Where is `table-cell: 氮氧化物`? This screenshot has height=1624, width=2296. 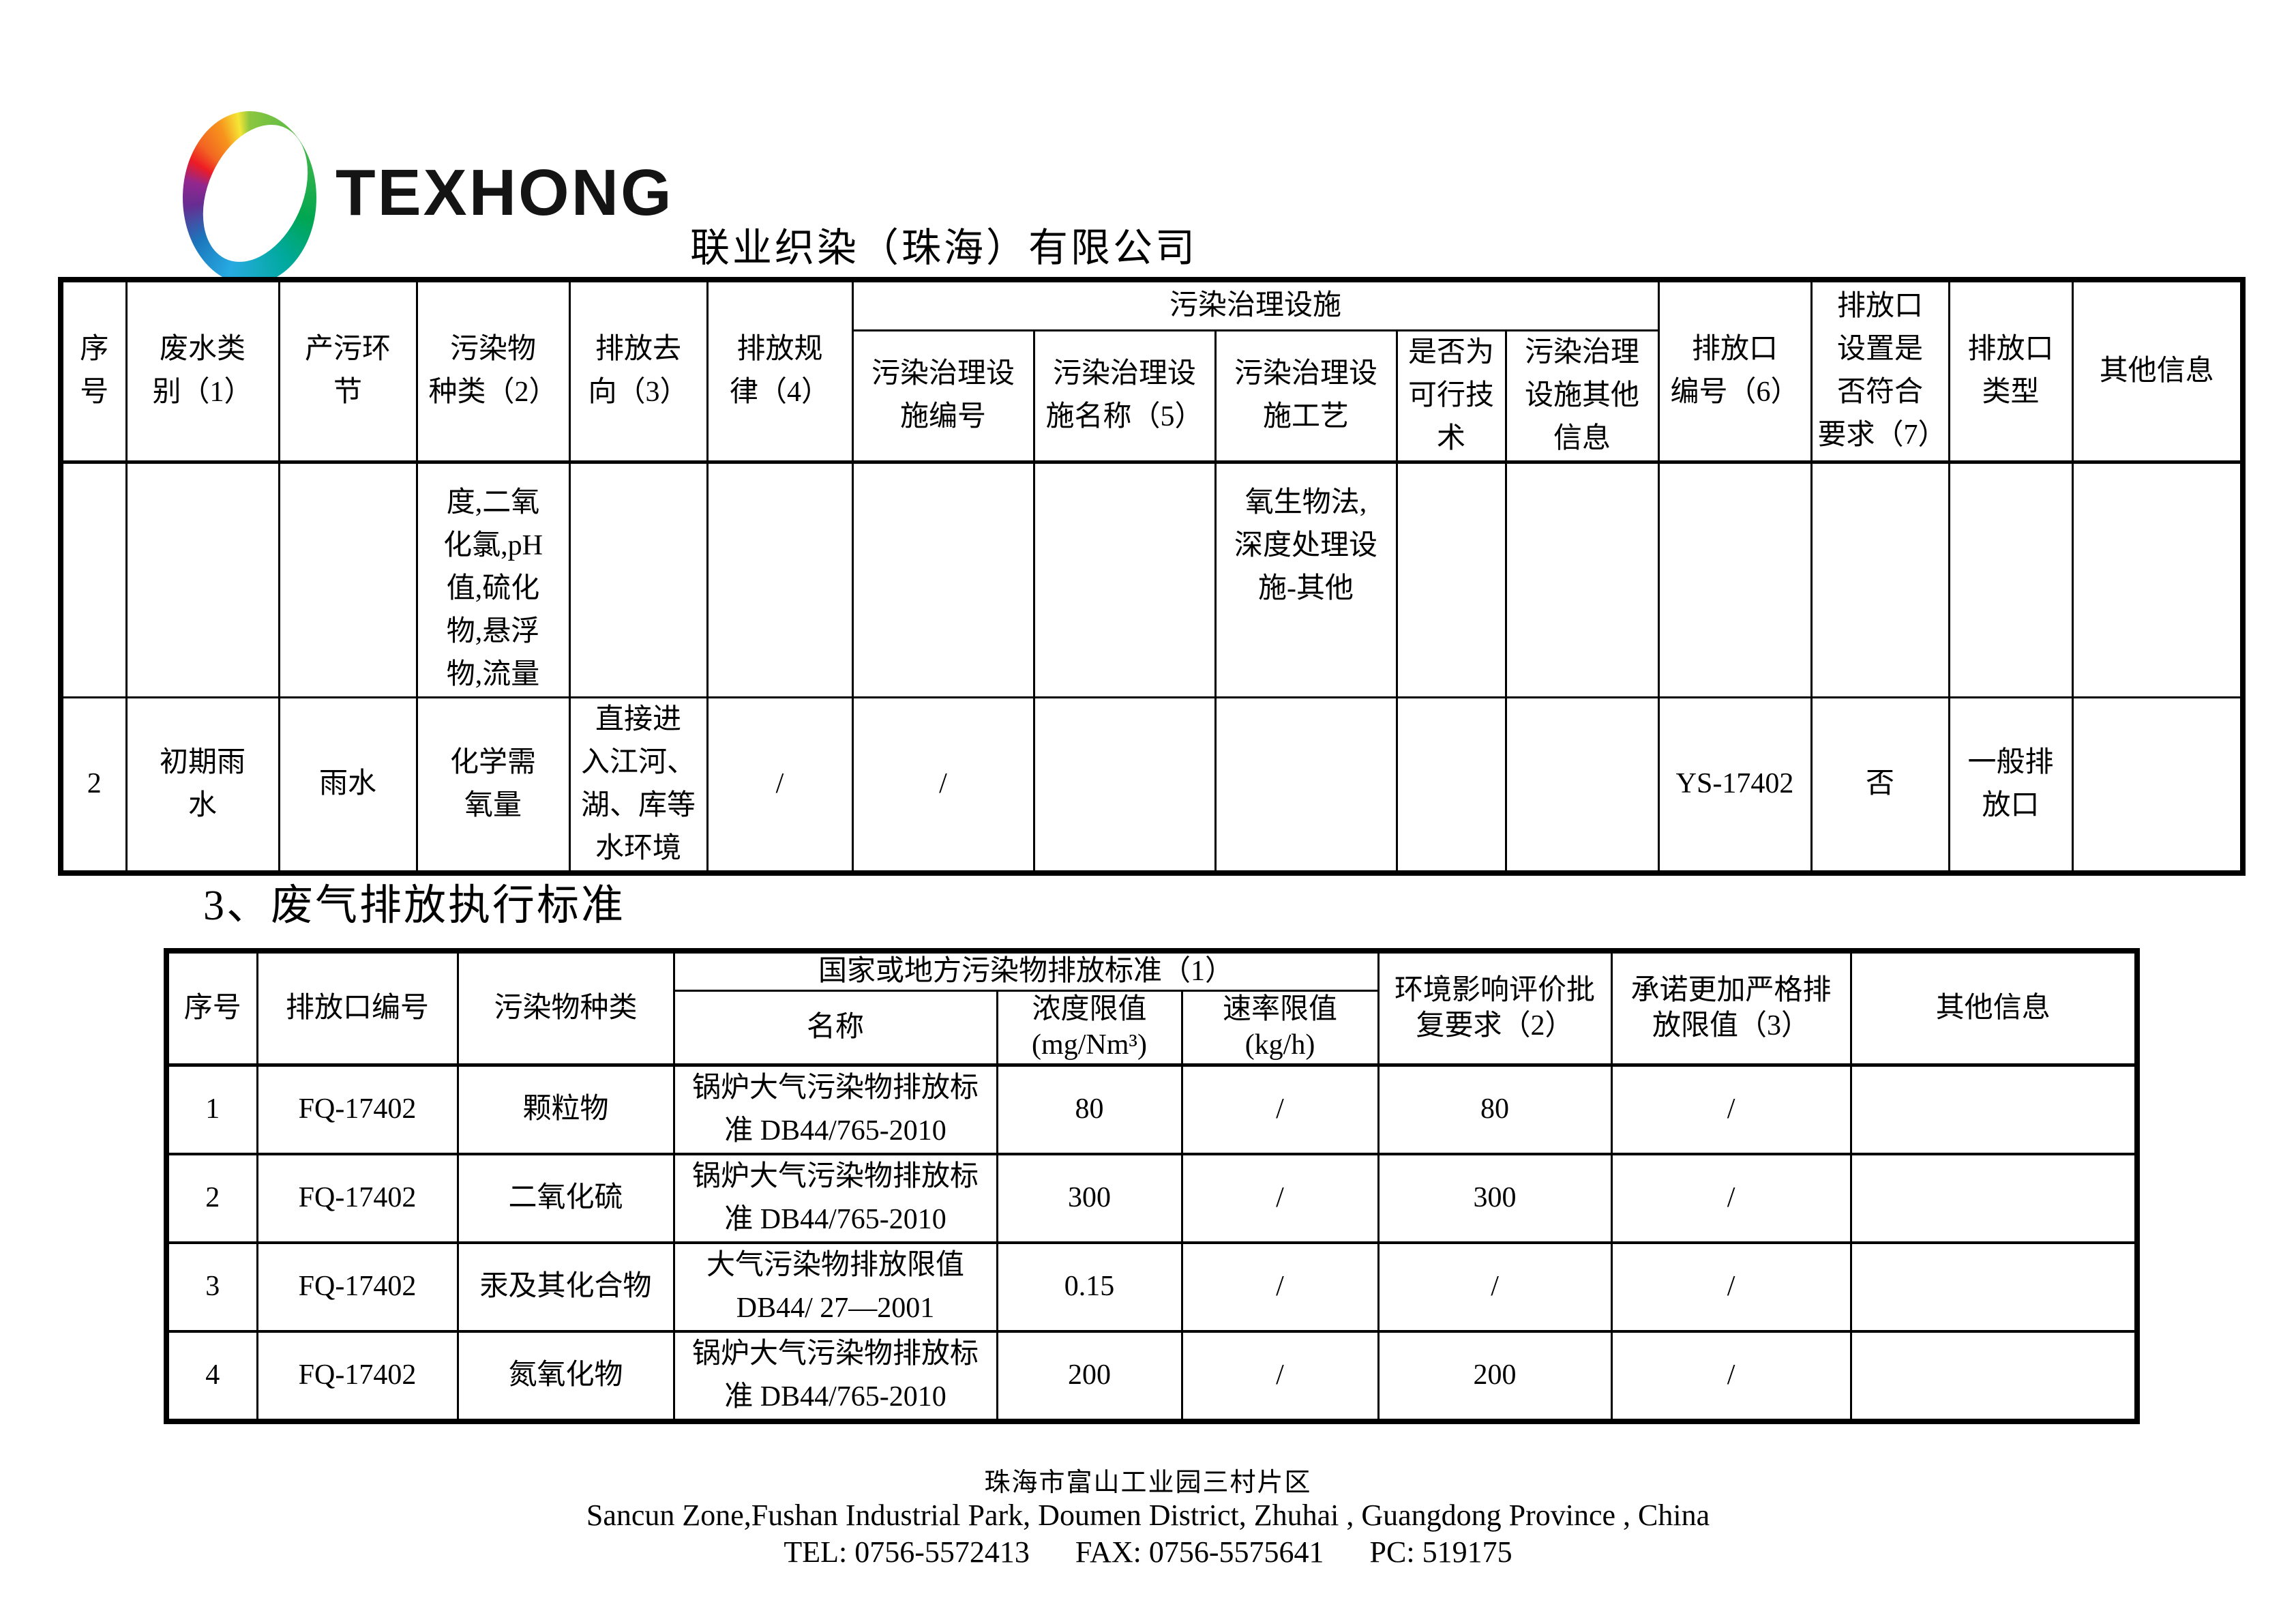
table-cell: 氮氧化物 is located at coordinates (565, 1376).